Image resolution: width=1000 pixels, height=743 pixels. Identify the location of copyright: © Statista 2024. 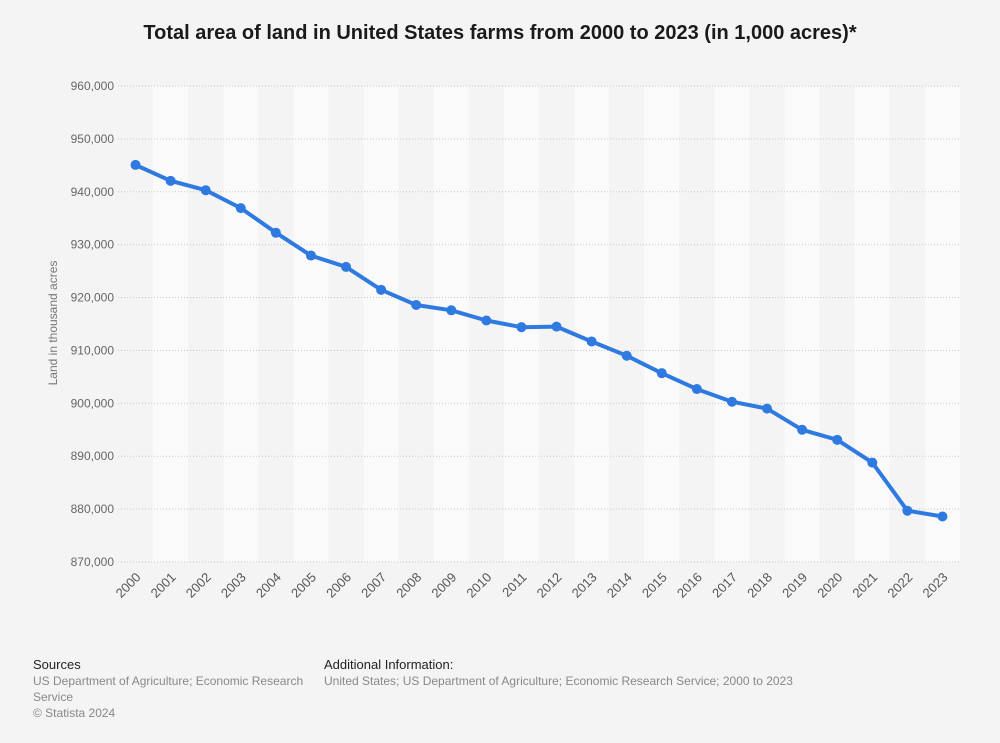
(74, 713).